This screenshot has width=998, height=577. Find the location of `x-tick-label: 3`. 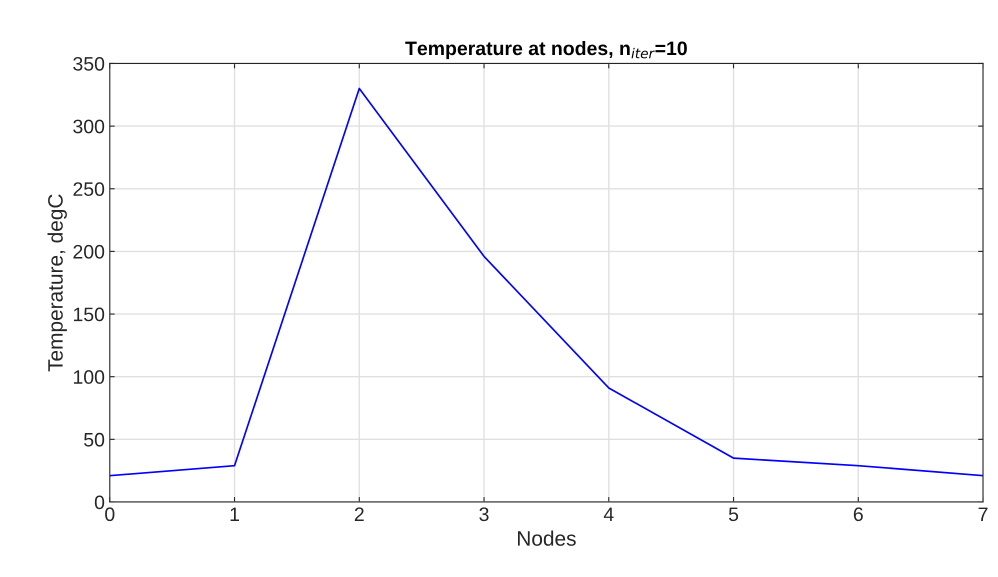

x-tick-label: 3 is located at coordinates (484, 514).